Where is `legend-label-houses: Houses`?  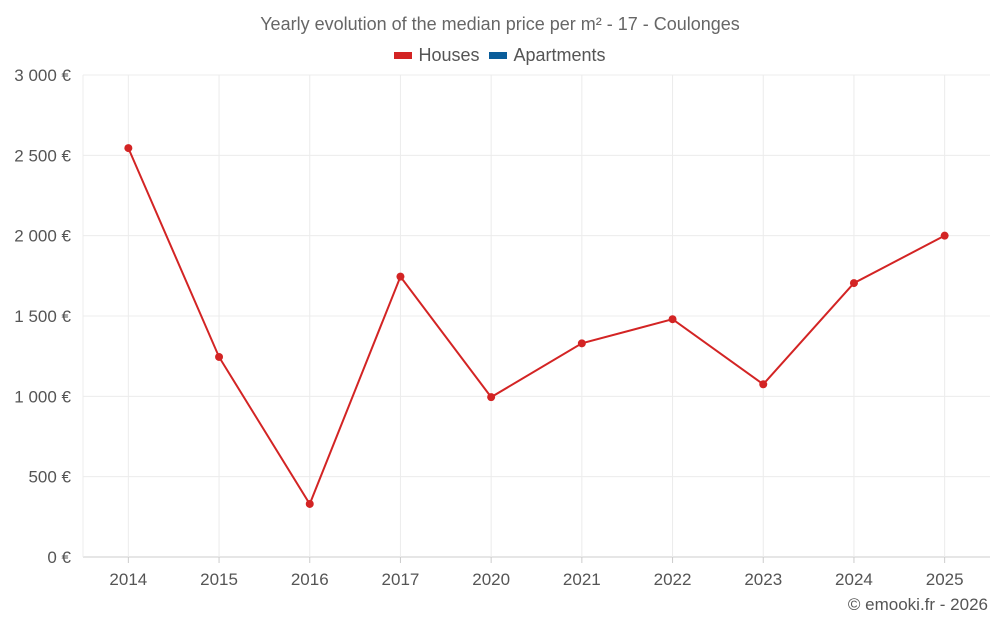 legend-label-houses: Houses is located at coordinates (449, 55).